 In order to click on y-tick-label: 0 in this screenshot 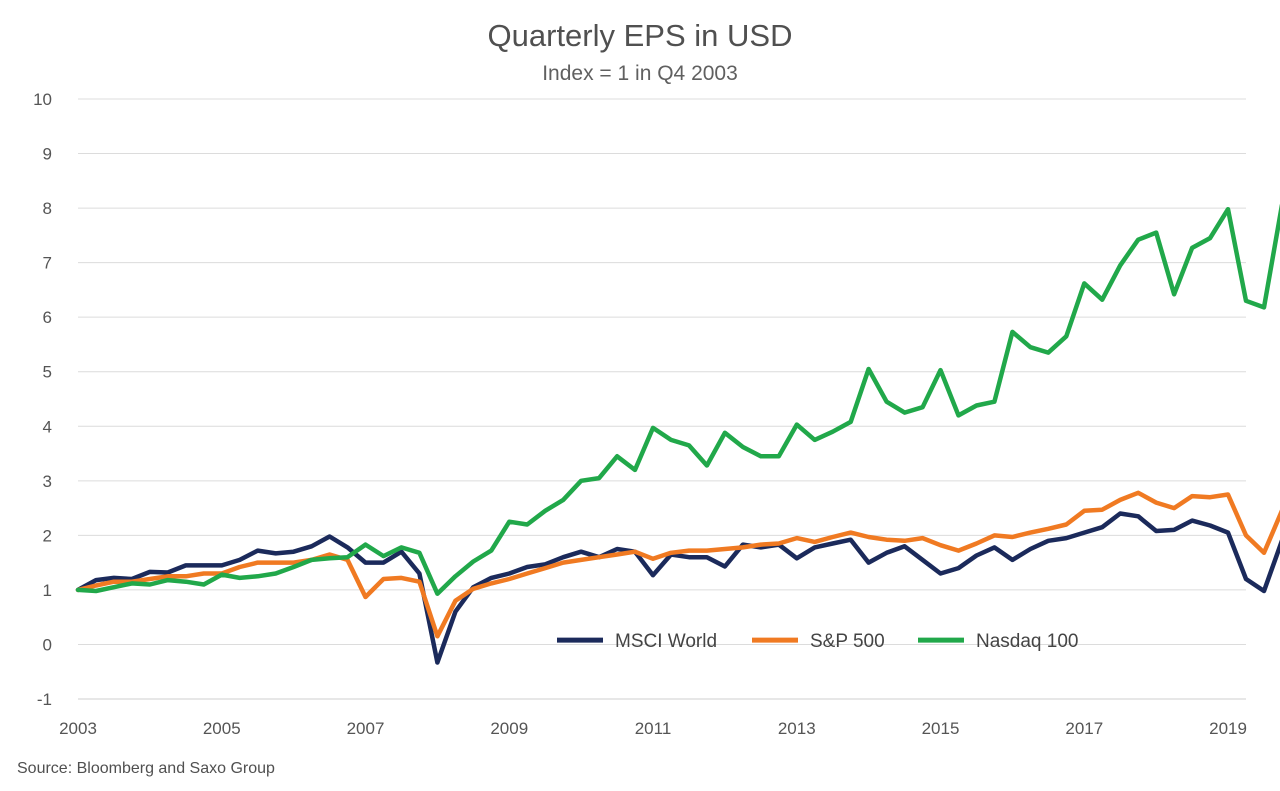, I will do `click(47, 644)`.